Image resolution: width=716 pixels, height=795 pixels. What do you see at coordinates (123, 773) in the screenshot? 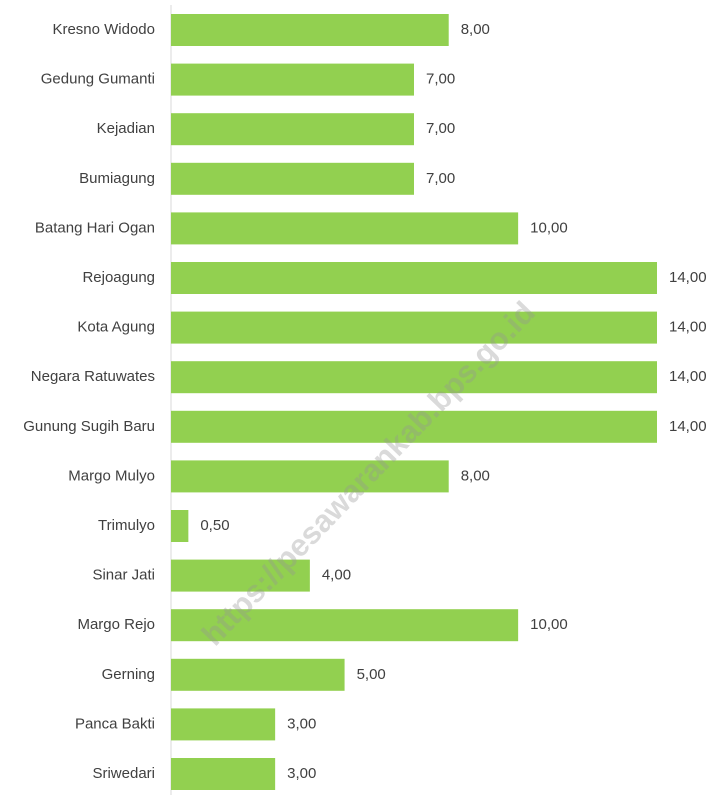
I see `category-label: Sriwedari` at bounding box center [123, 773].